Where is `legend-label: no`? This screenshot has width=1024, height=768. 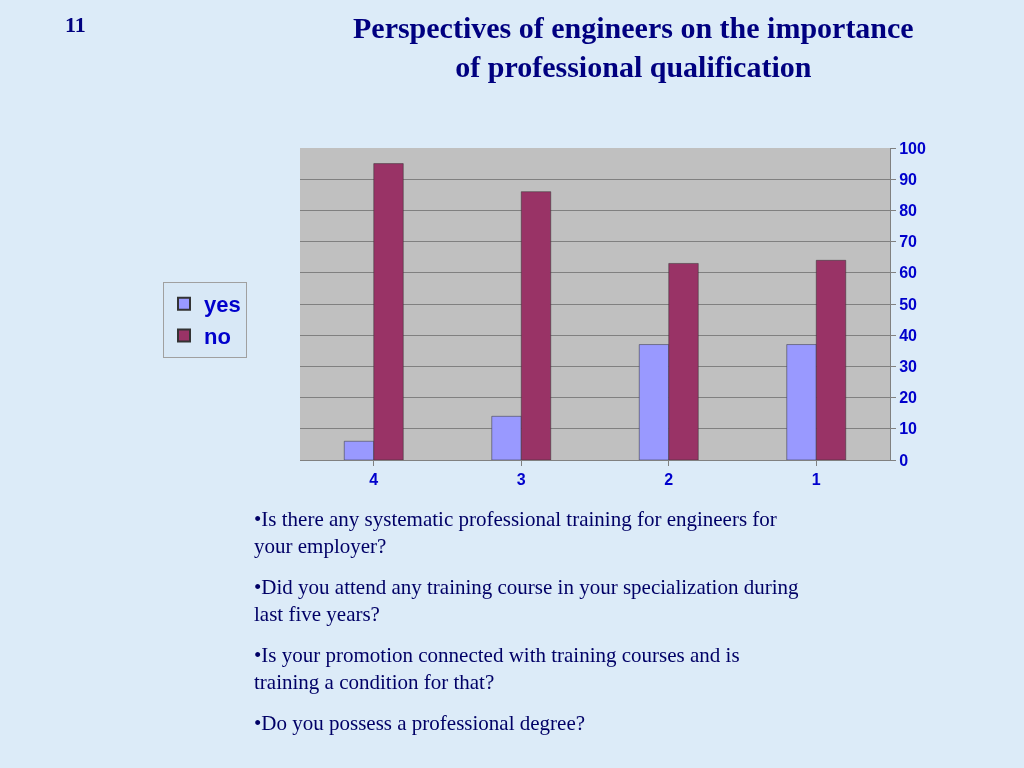
legend-label: no is located at coordinates (217, 336).